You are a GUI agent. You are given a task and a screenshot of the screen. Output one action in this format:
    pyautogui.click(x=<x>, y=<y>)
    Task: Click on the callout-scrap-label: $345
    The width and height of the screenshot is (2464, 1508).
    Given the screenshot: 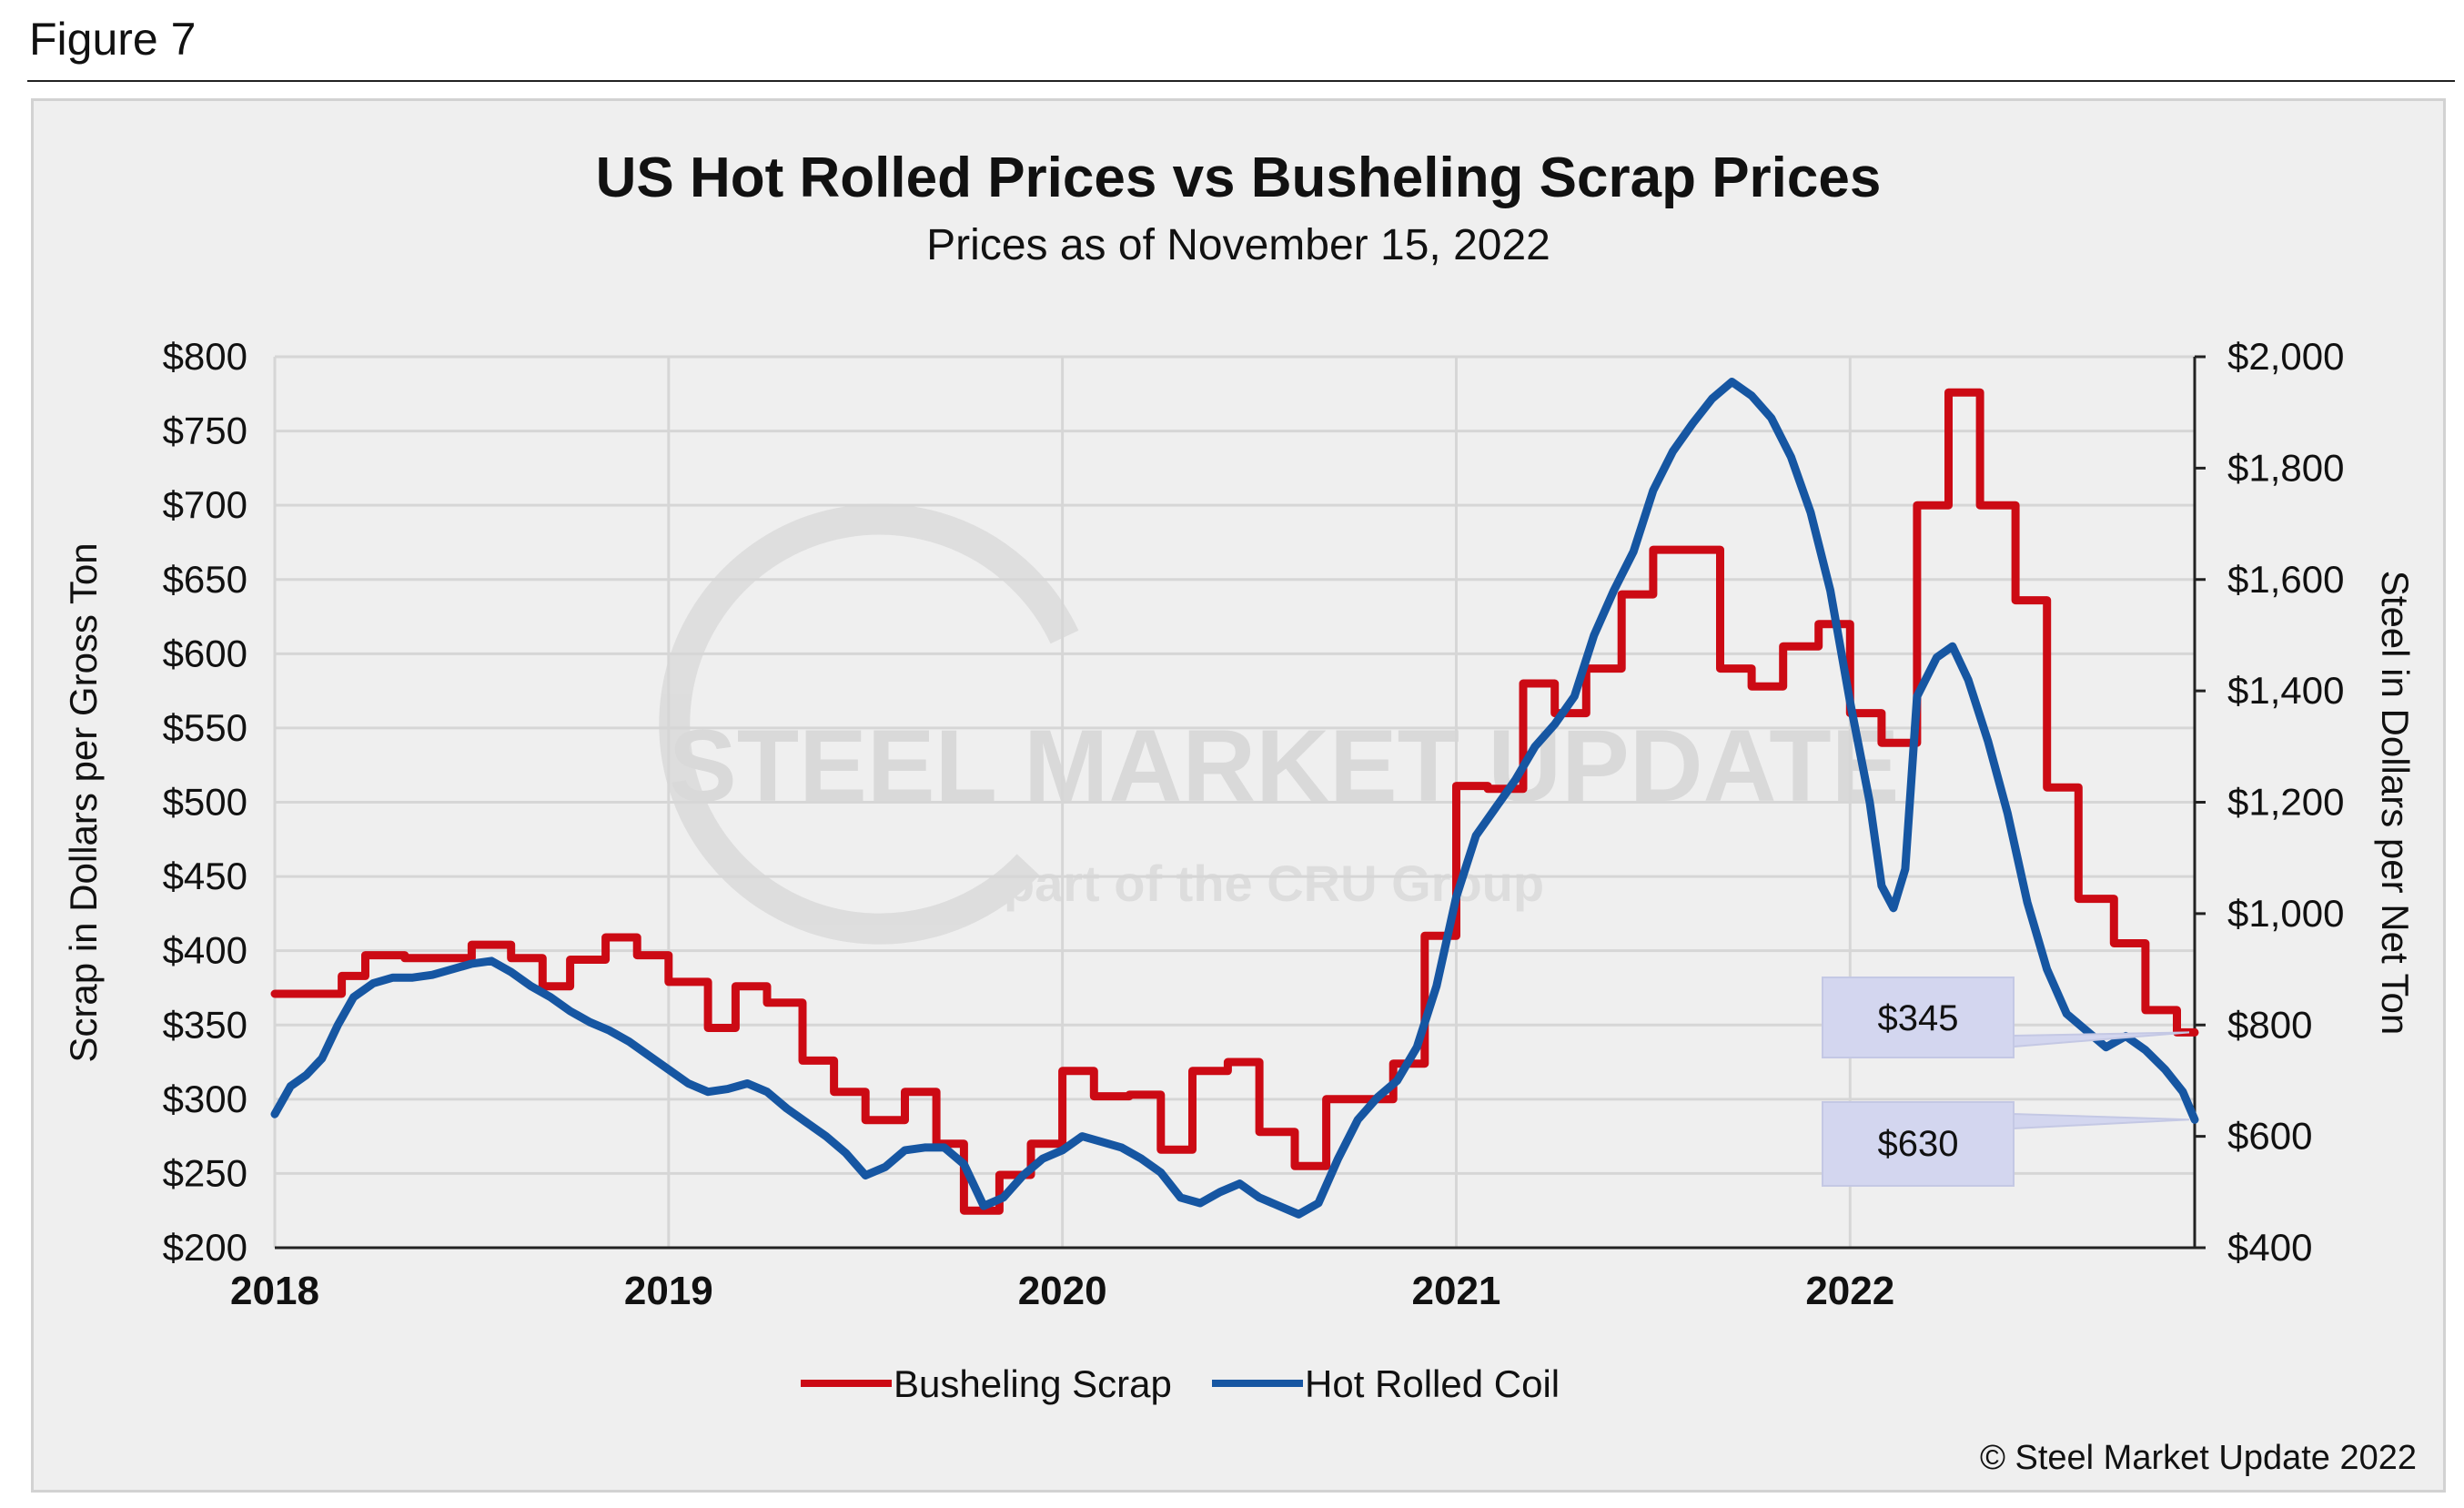 What is the action you would take?
    pyautogui.click(x=1919, y=1018)
    